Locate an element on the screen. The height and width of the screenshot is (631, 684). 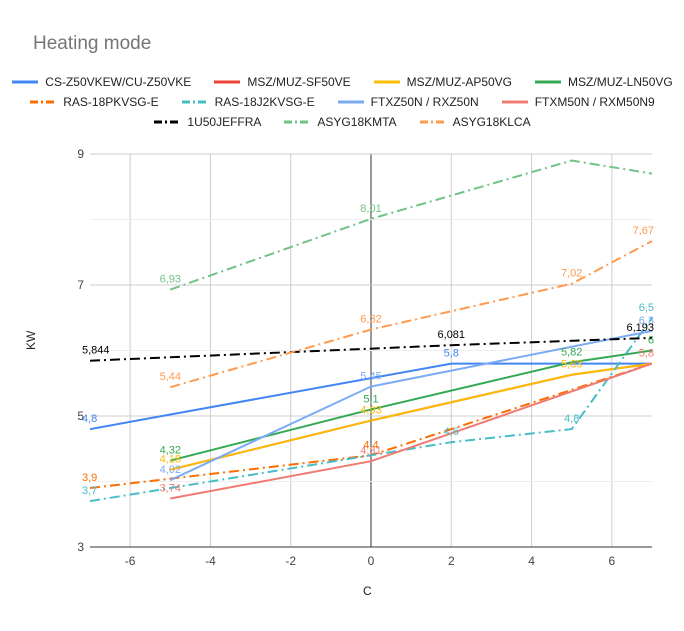
data-label: 3,7 is located at coordinates (89, 491).